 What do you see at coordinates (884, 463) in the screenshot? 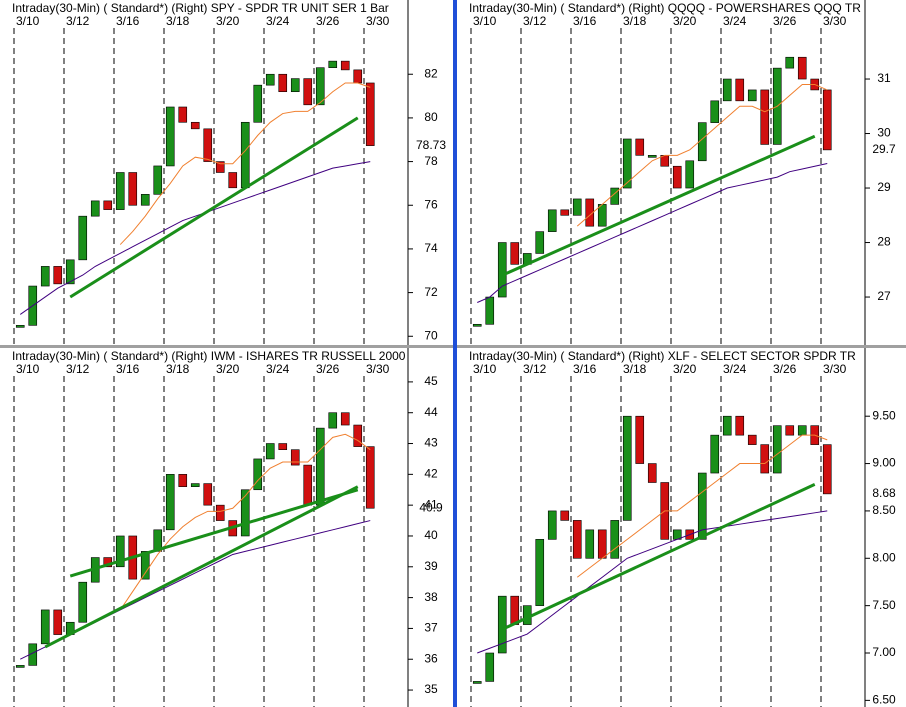
I see `y-tick-label: 9.00` at bounding box center [884, 463].